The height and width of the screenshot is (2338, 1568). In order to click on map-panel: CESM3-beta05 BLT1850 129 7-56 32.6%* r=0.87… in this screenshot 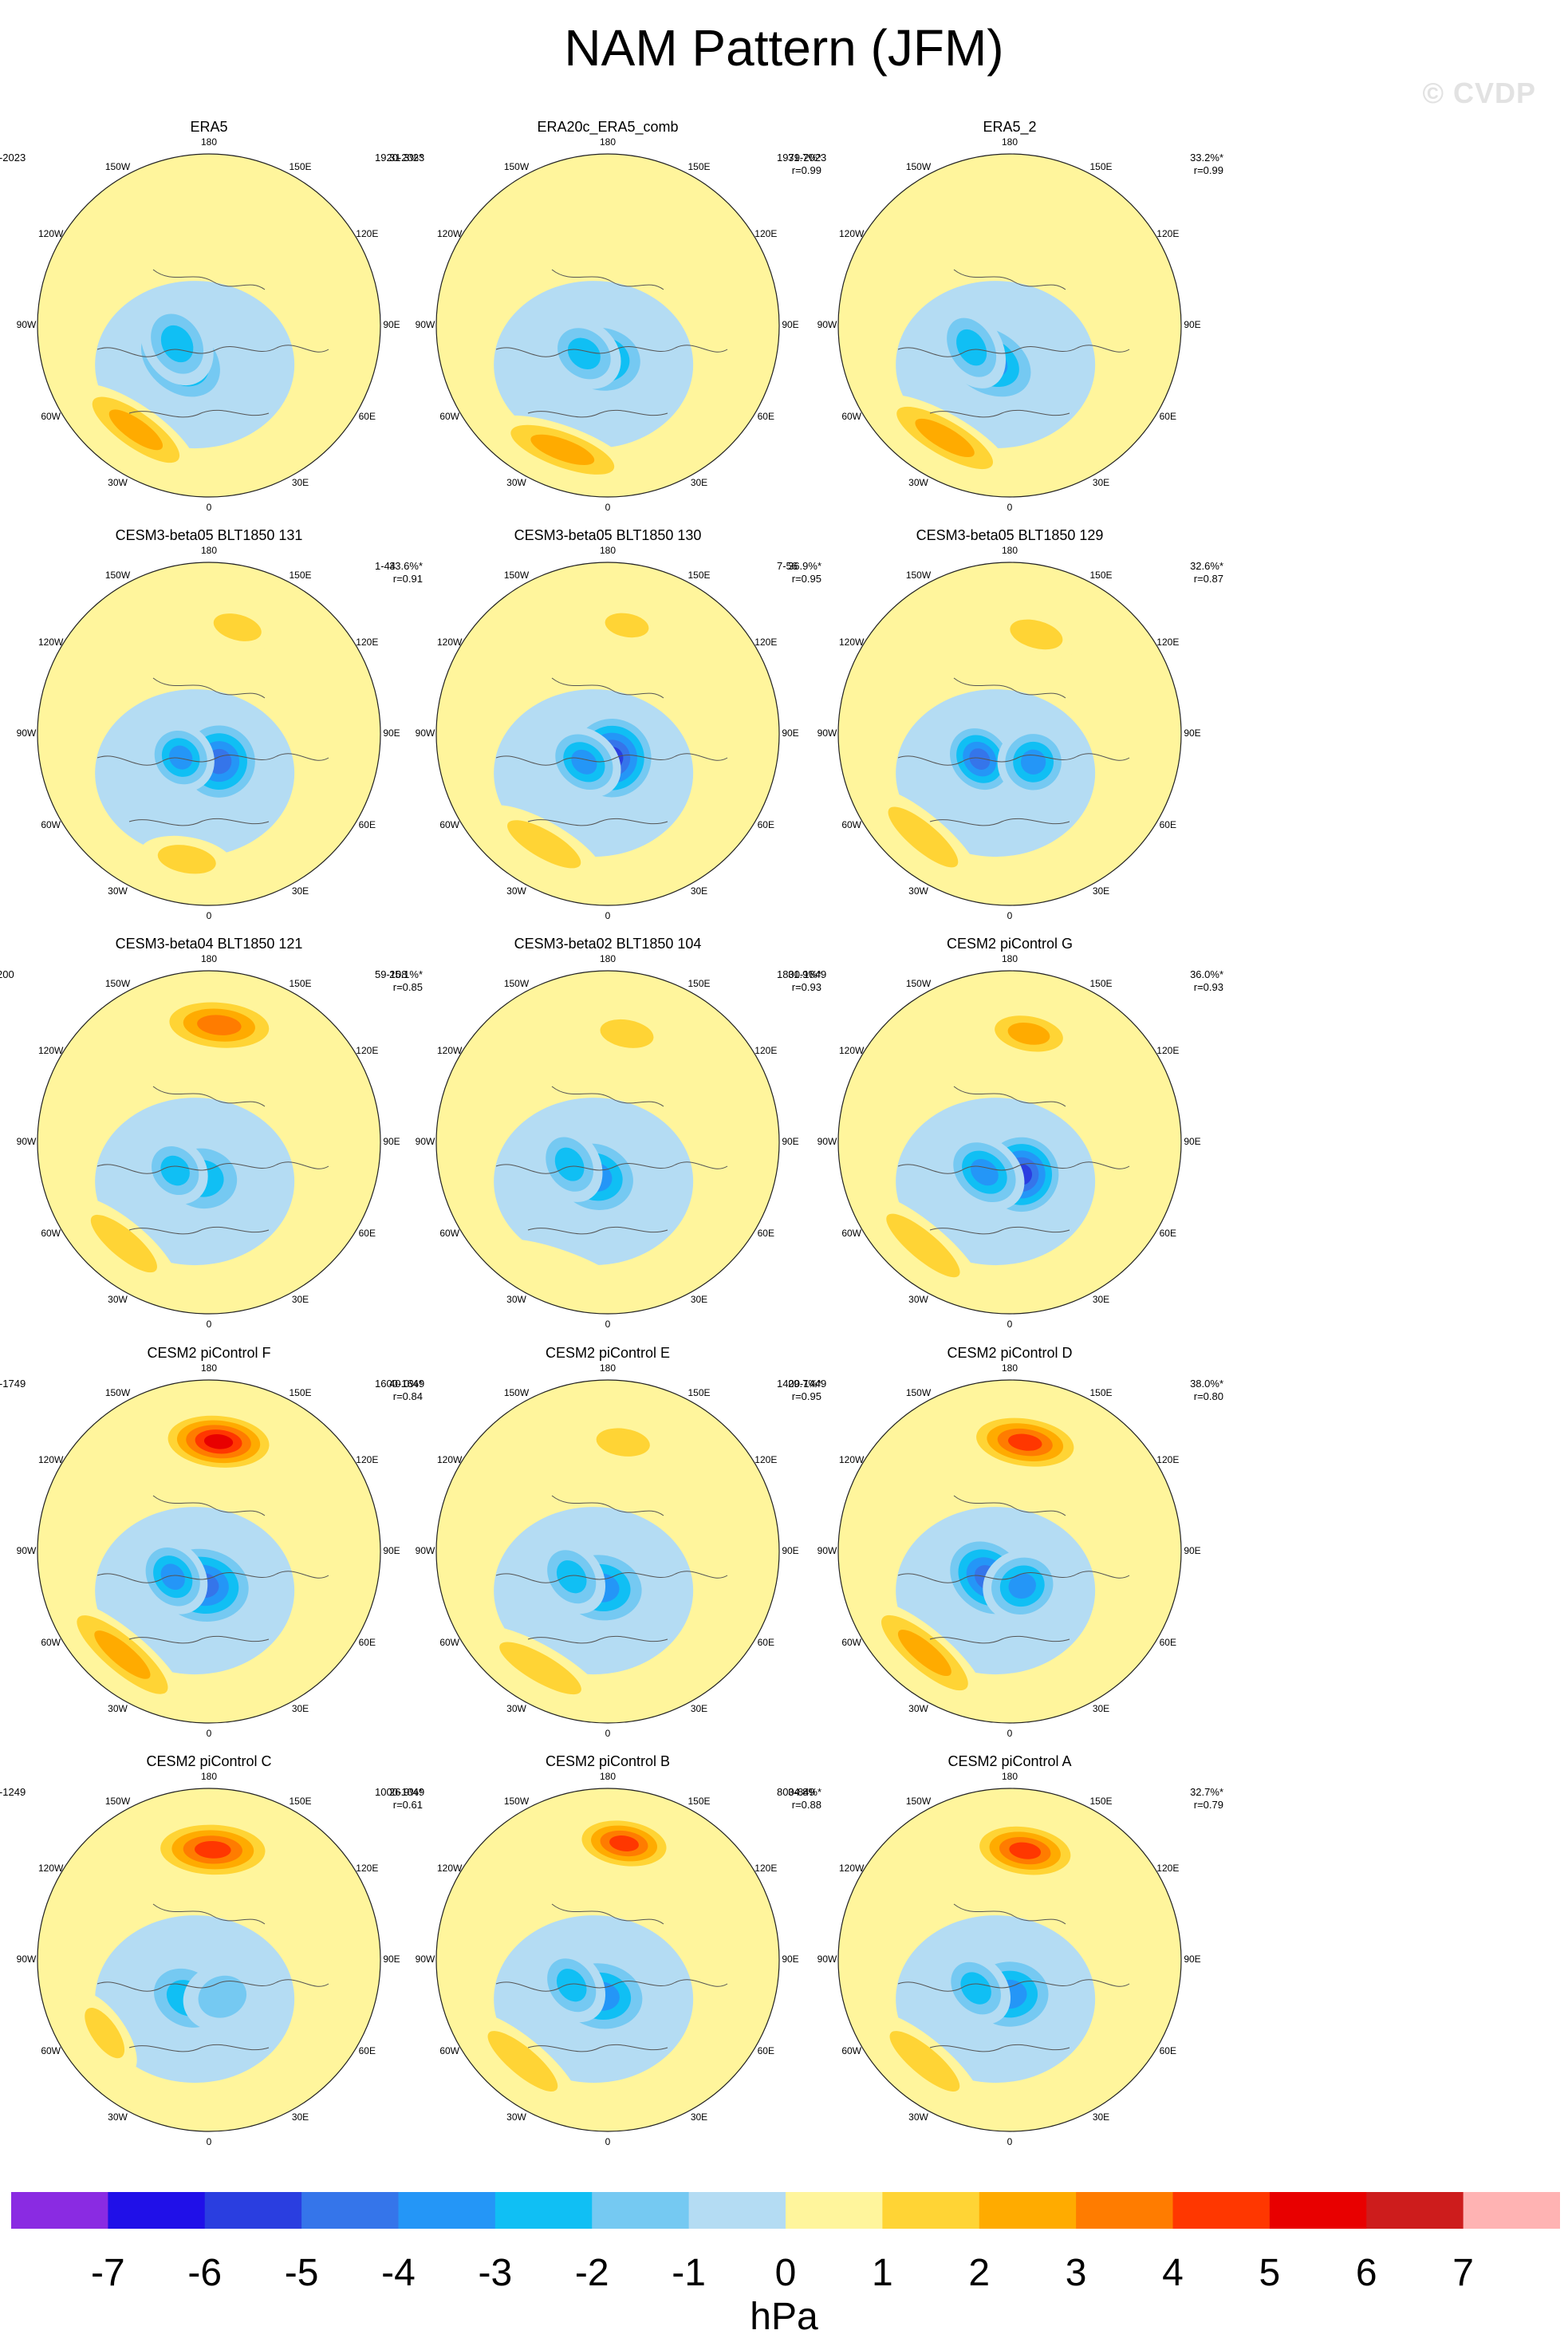, I will do `click(1009, 726)`.